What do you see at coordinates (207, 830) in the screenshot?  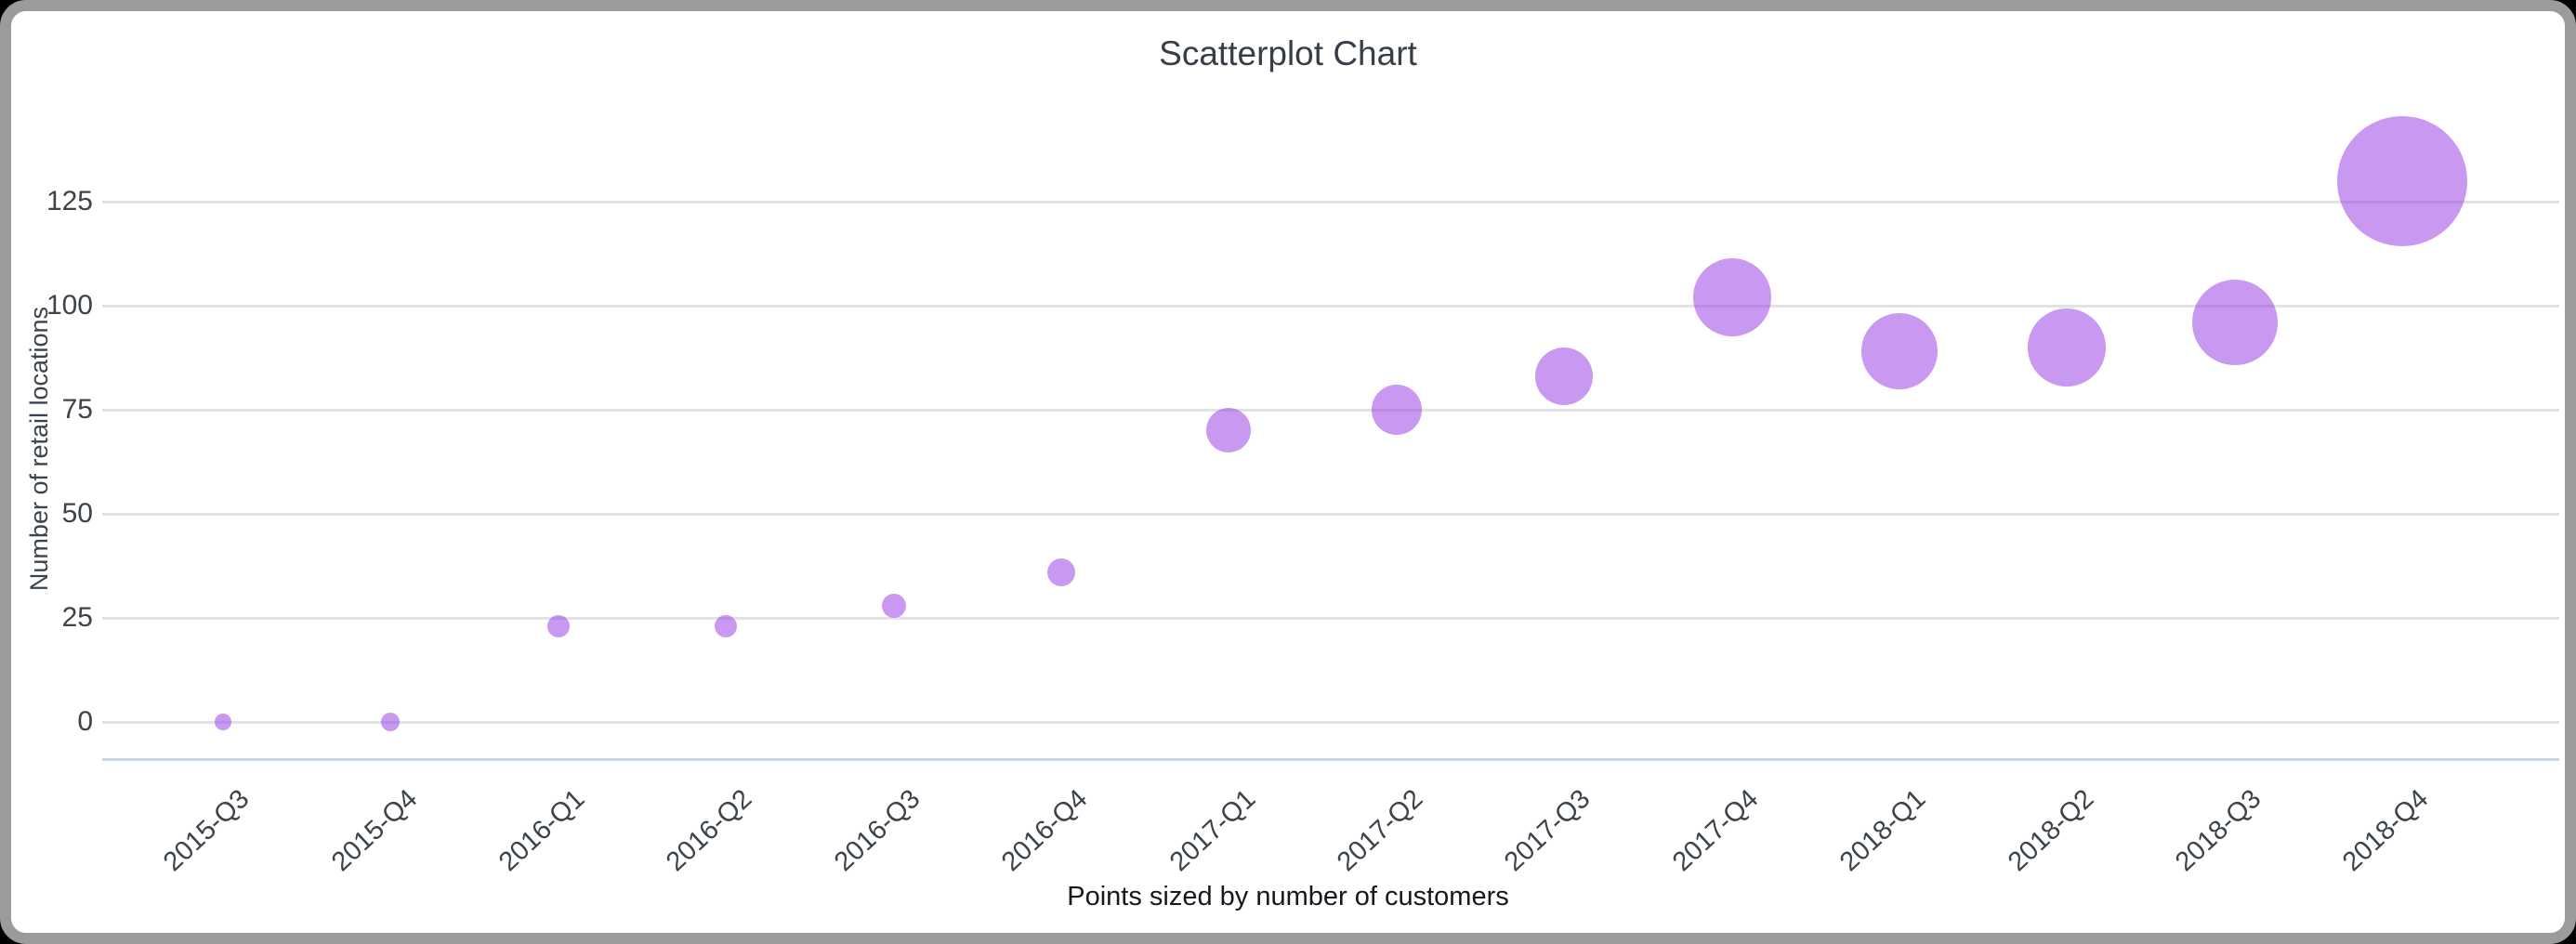 I see `x-tick-label-2015-Q3: 2015-Q3` at bounding box center [207, 830].